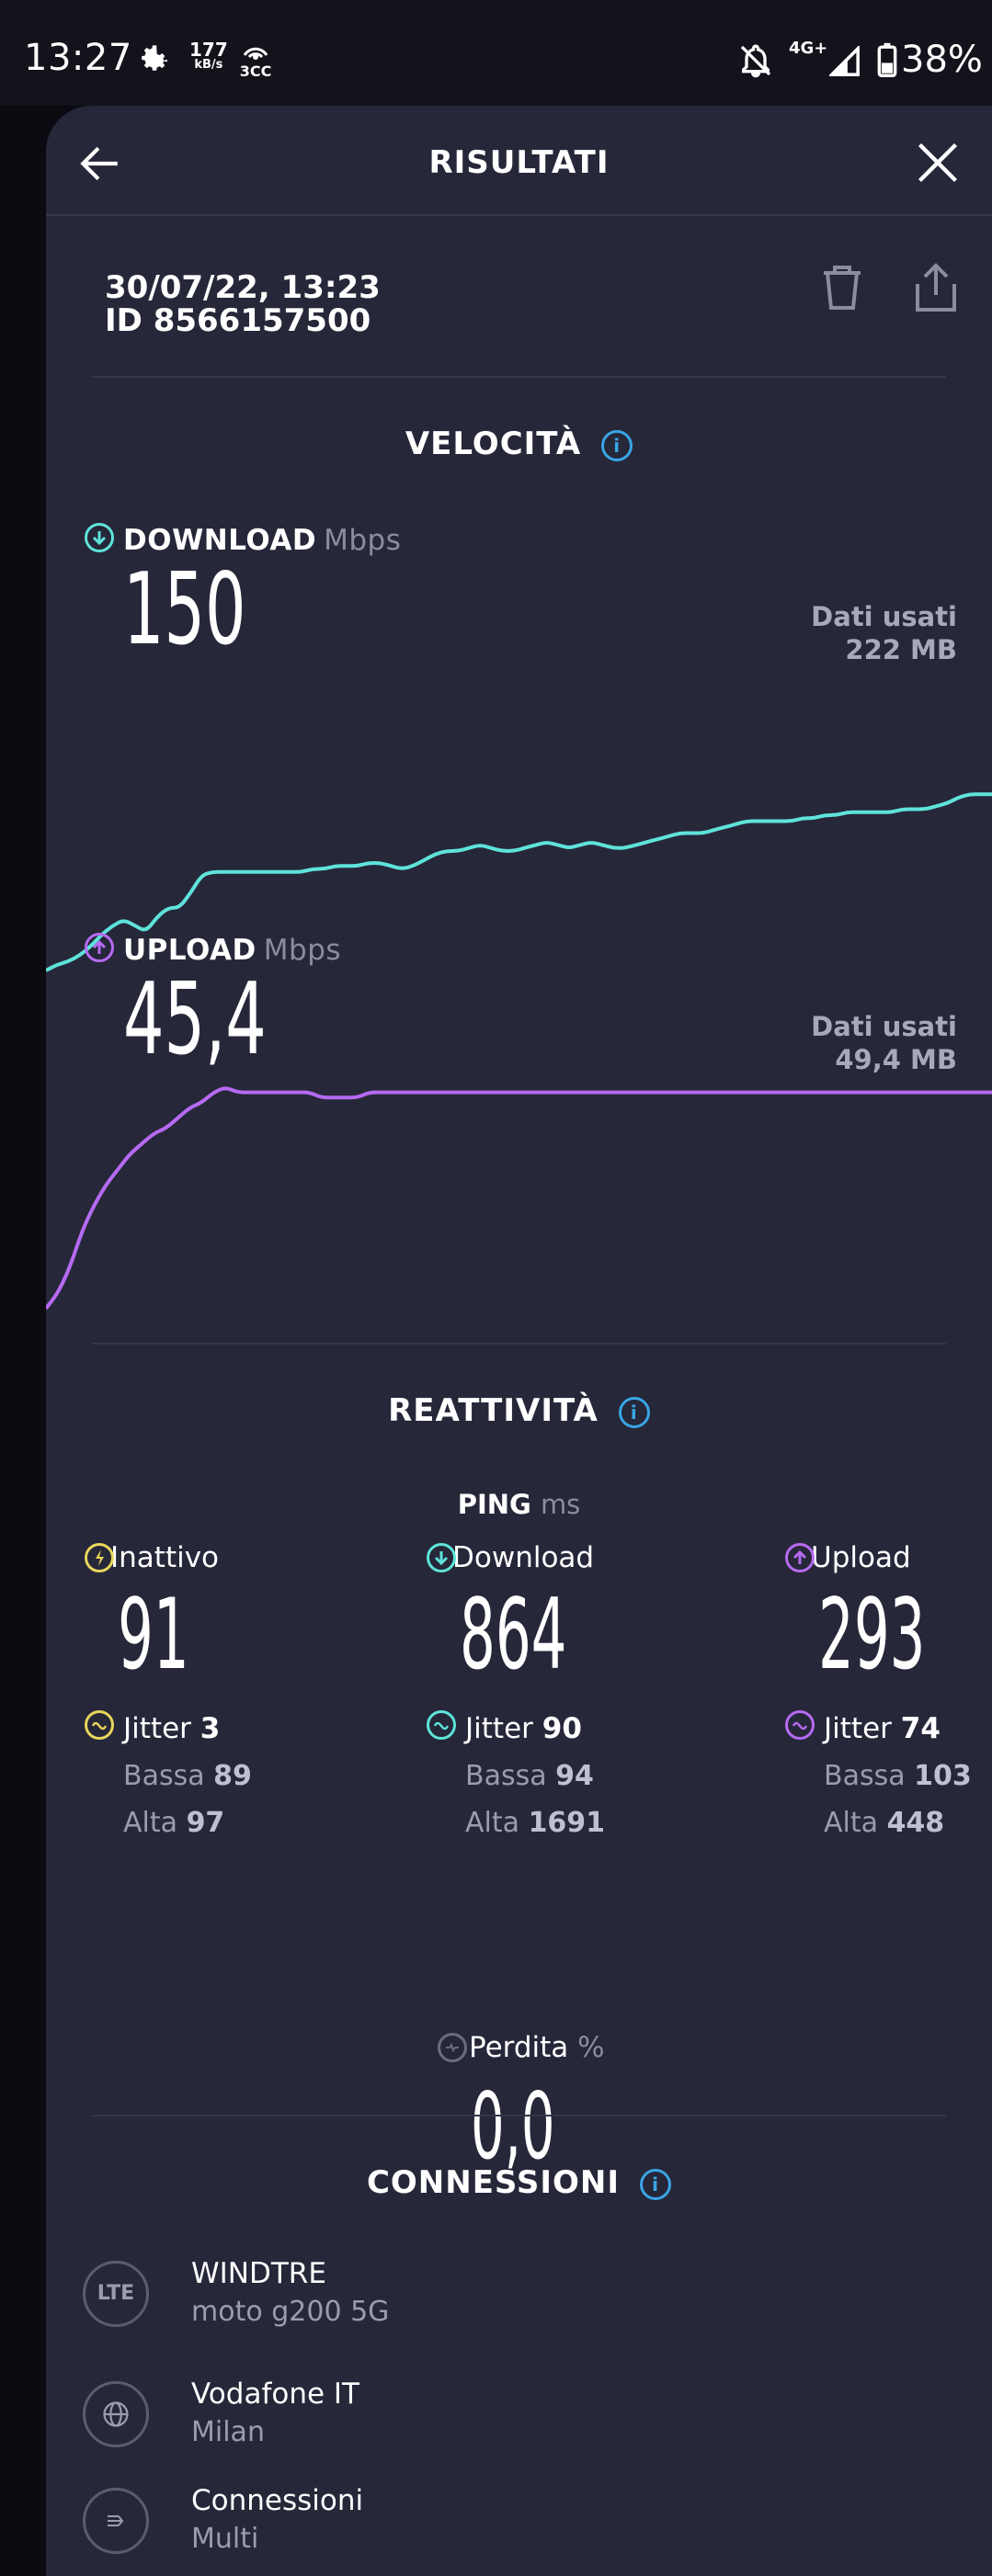 The image size is (992, 2576). I want to click on packet-loss-label: Perdita %, so click(537, 2048).